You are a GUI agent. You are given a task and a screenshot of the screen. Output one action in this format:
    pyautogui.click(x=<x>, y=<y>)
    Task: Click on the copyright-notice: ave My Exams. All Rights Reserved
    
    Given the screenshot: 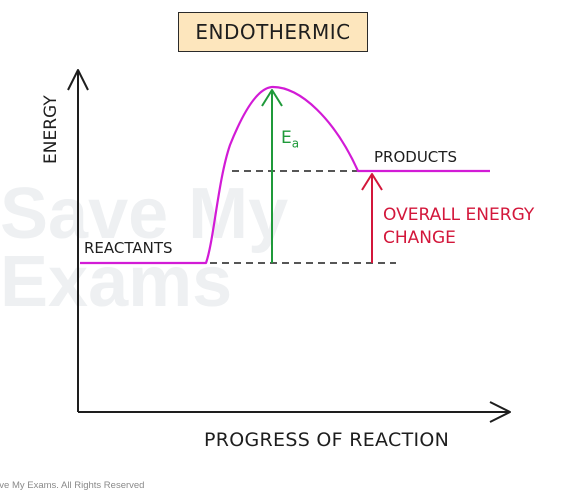 What is the action you would take?
    pyautogui.click(x=72, y=485)
    